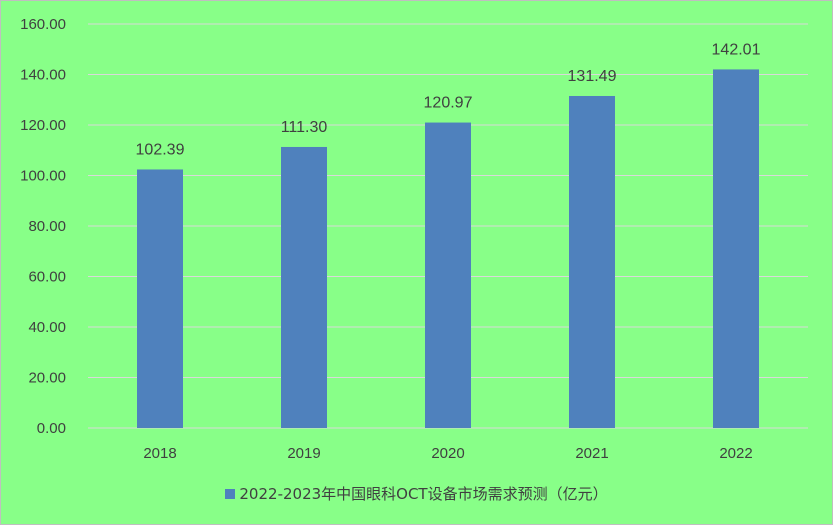 Image resolution: width=833 pixels, height=525 pixels. Describe the element at coordinates (230, 493) in the screenshot. I see `legend-swatch` at that location.